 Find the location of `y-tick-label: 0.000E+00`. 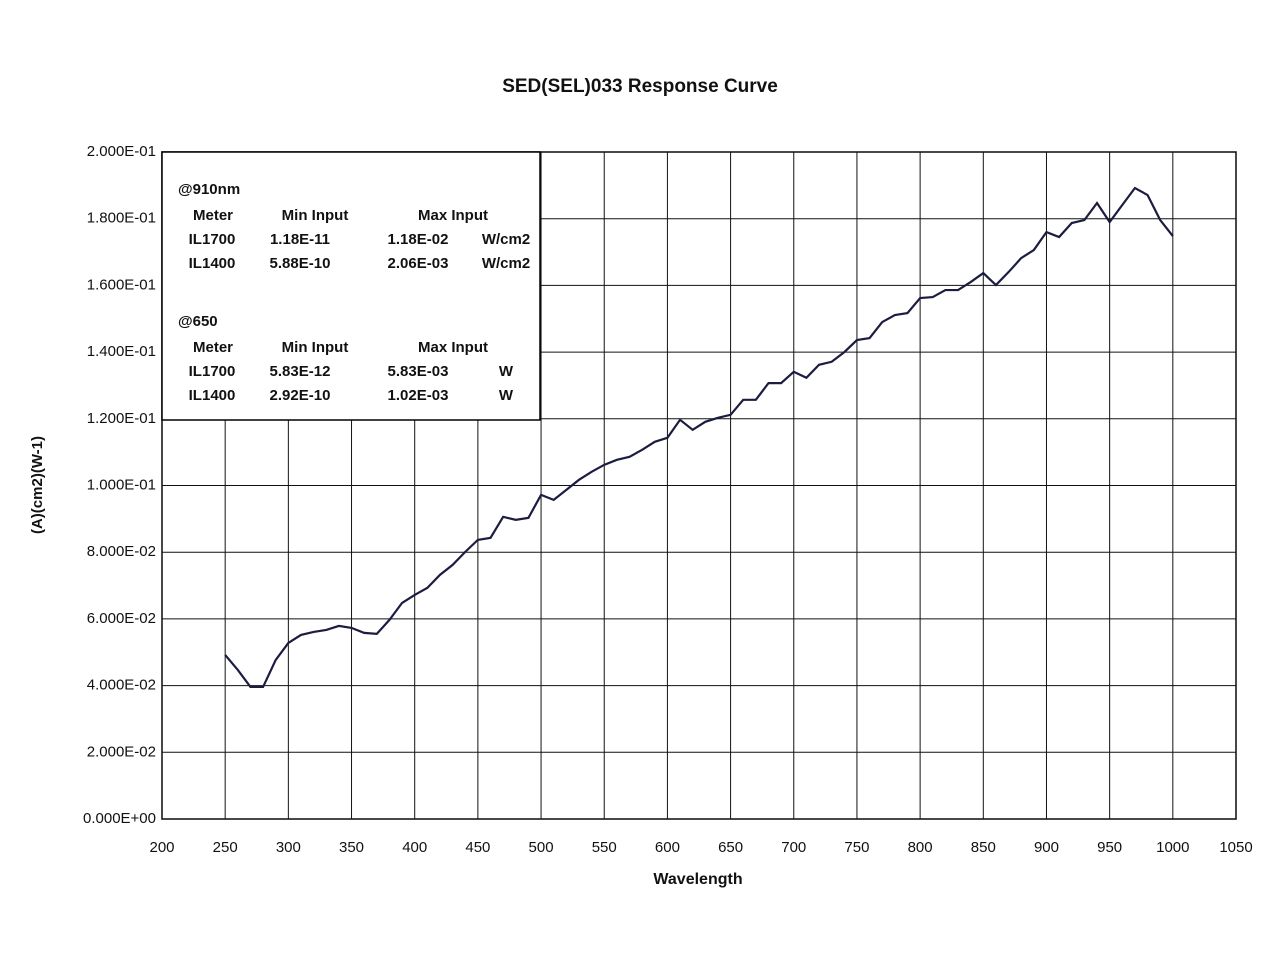

y-tick-label: 0.000E+00 is located at coordinates (119, 818).